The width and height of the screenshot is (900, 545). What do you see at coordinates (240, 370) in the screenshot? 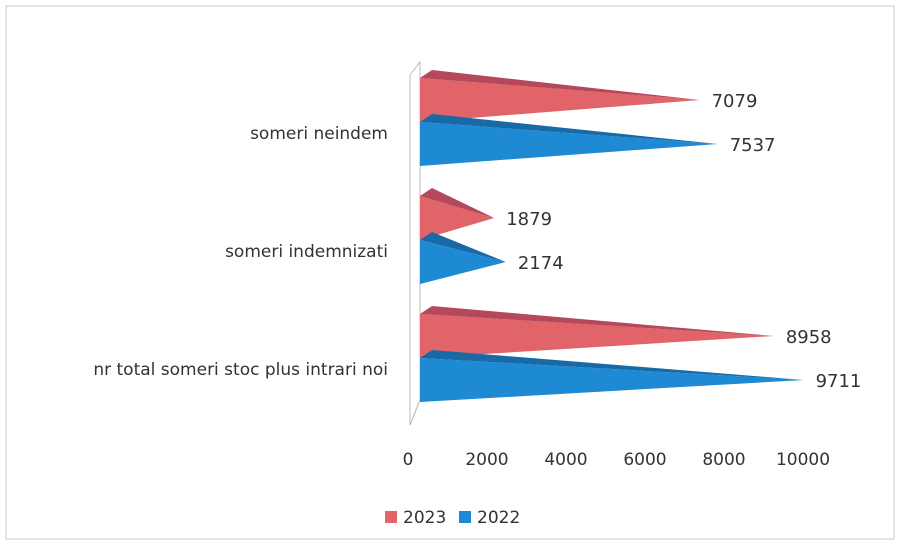
I see `y-tick-label: nr total someri stoc plus intrari noi` at bounding box center [240, 370].